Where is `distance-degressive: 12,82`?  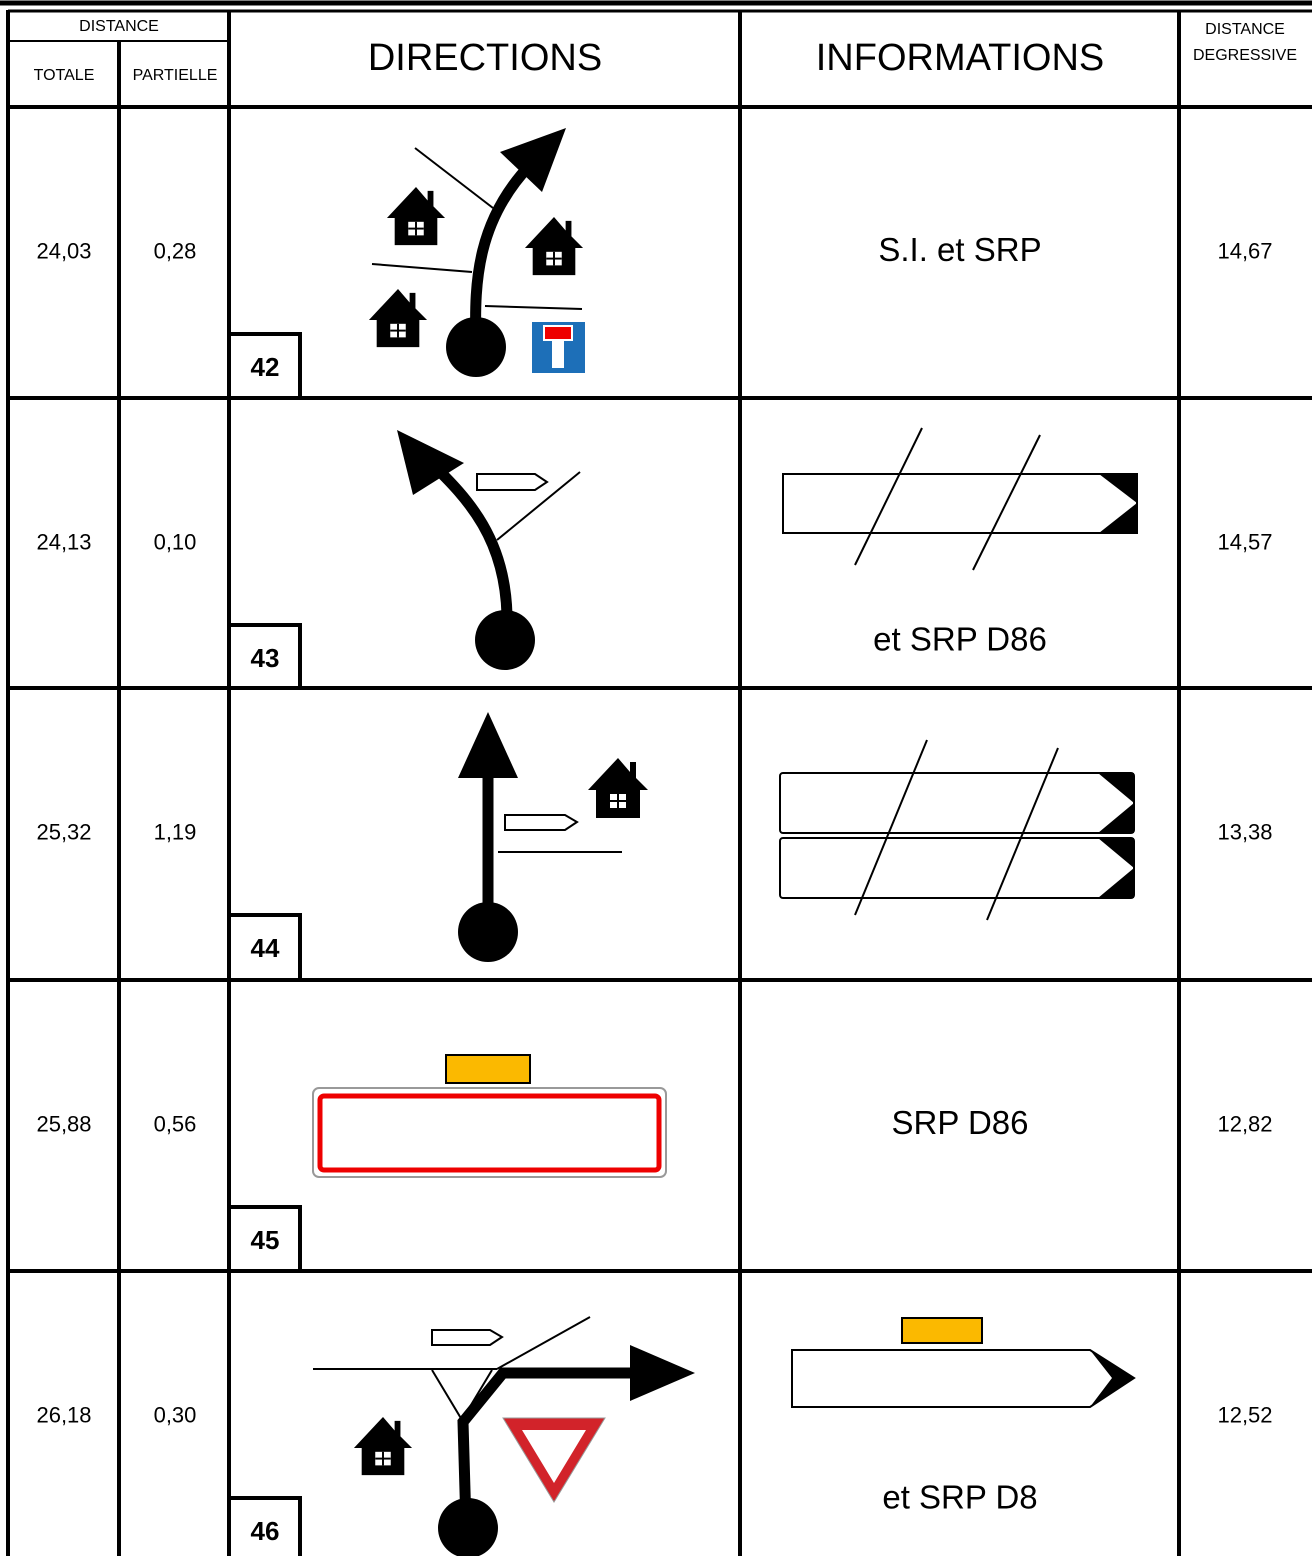 distance-degressive: 12,82 is located at coordinates (1244, 1123).